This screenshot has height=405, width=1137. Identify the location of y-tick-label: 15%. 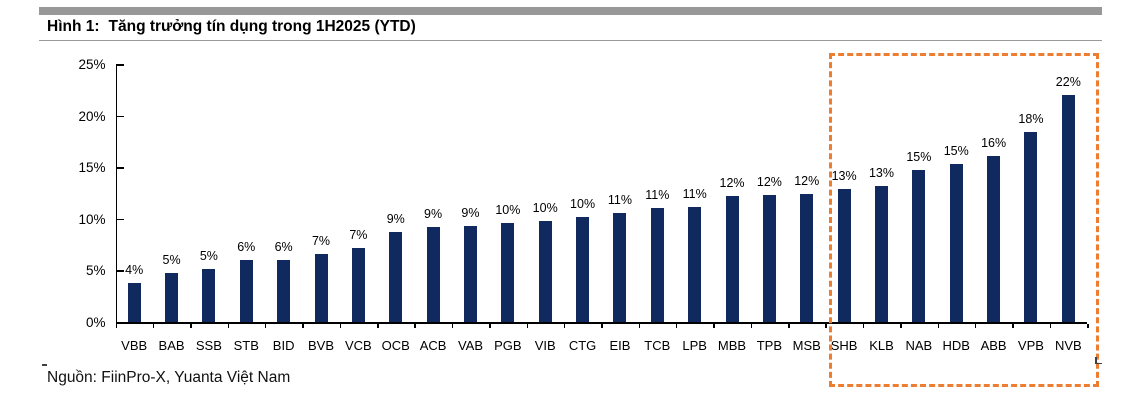
(92, 168).